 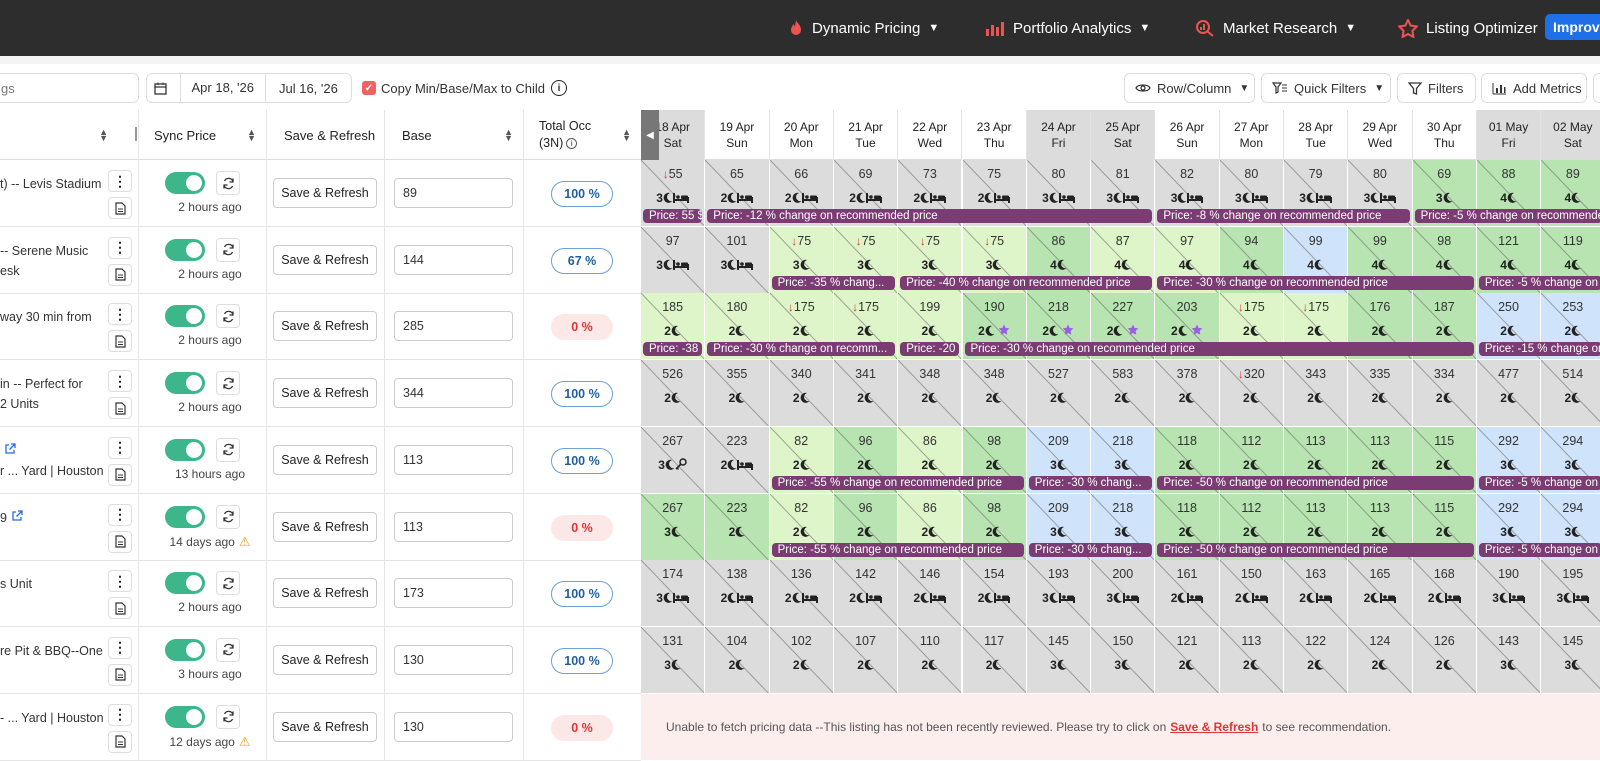 I want to click on price-cell: 168 2, so click(x=1444, y=594).